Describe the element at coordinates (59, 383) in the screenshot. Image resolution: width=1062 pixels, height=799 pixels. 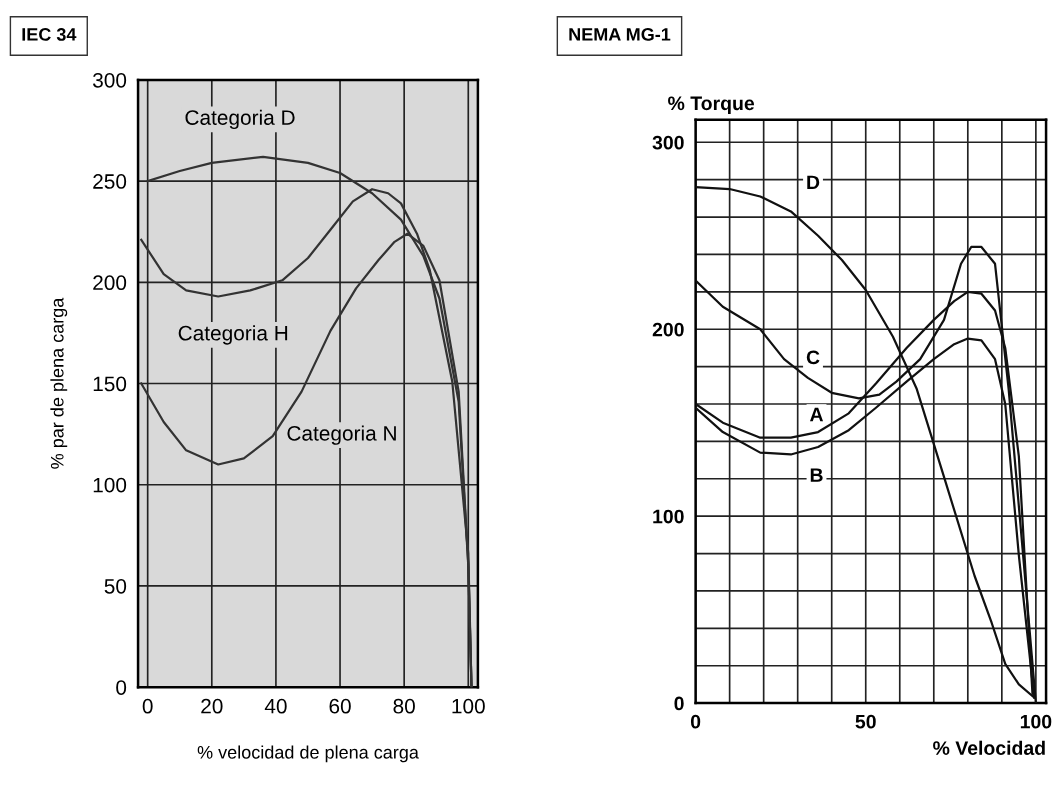
I see `y-axis-title: % par de plena carga` at that location.